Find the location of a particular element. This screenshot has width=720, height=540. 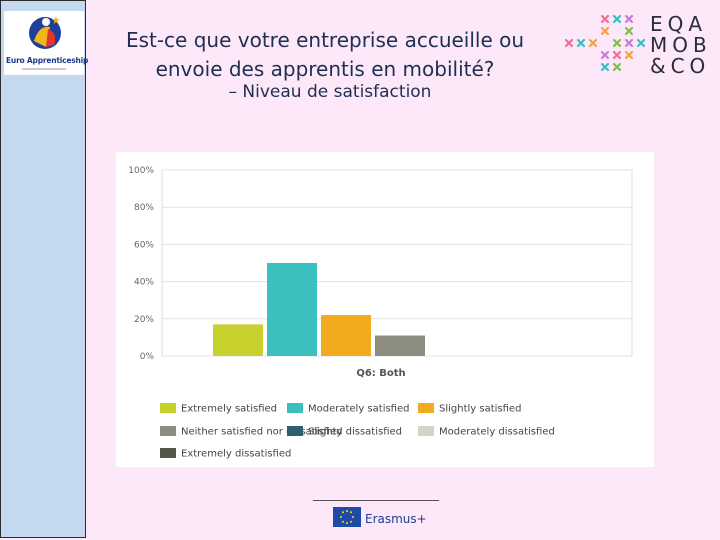

y-tick-label: 20% is located at coordinates (144, 320).